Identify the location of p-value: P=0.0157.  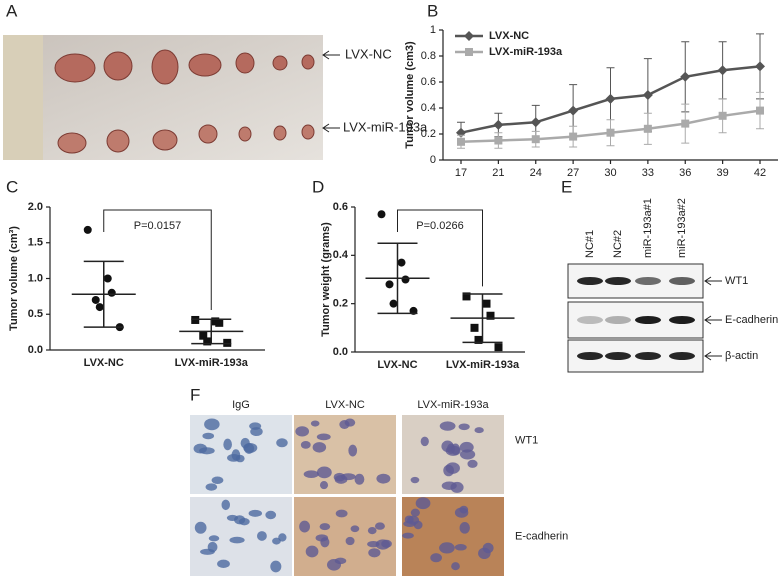
(157, 226).